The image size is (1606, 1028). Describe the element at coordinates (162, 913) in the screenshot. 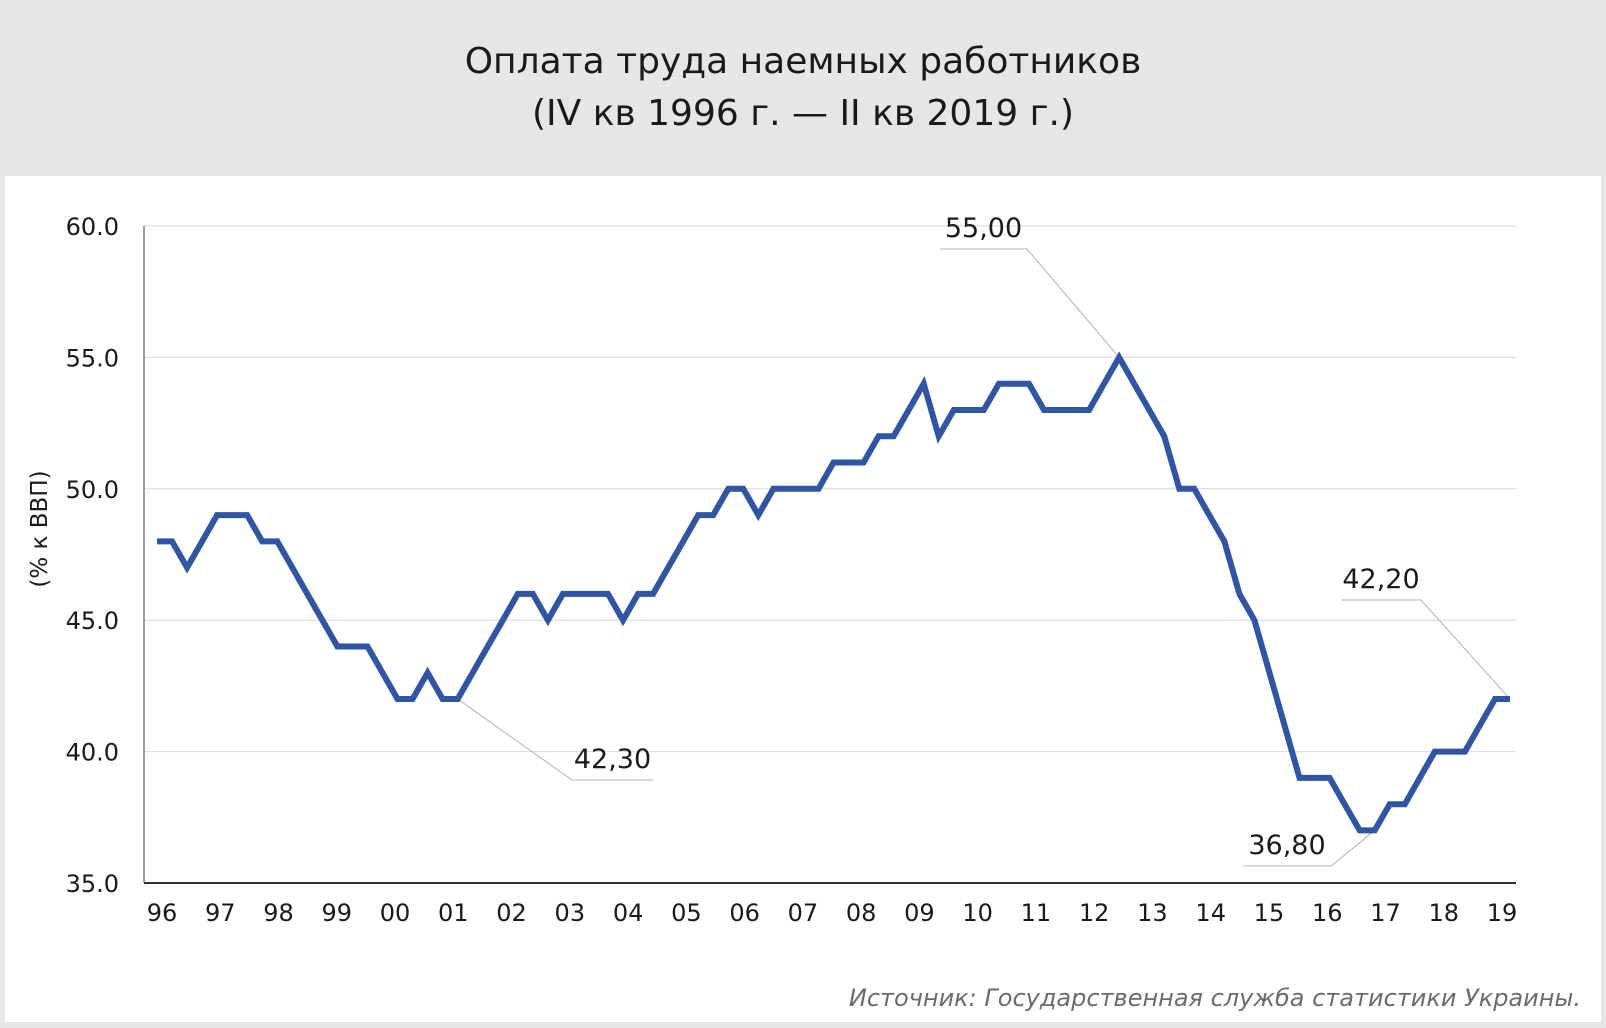

I see `x-tick-label: 96` at that location.